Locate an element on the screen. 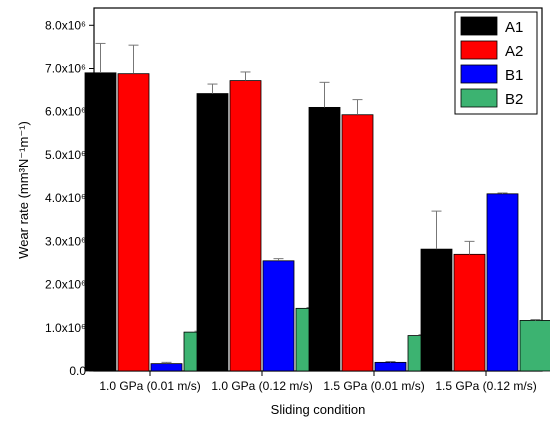 This screenshot has width=550, height=428. y-tick-label: 6.0x10⁶ is located at coordinates (65, 112).